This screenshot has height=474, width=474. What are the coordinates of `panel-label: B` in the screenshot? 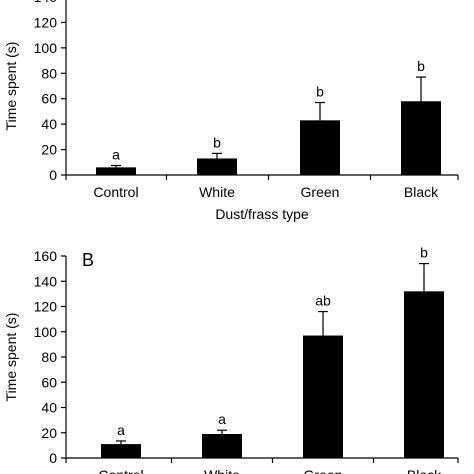 It's located at (88, 260).